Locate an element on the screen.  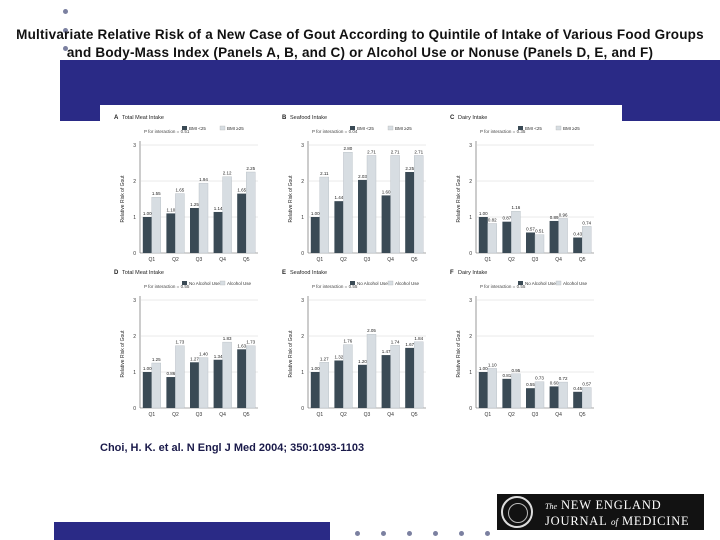
bar-value-label: 2.12 is located at coordinates (227, 173).